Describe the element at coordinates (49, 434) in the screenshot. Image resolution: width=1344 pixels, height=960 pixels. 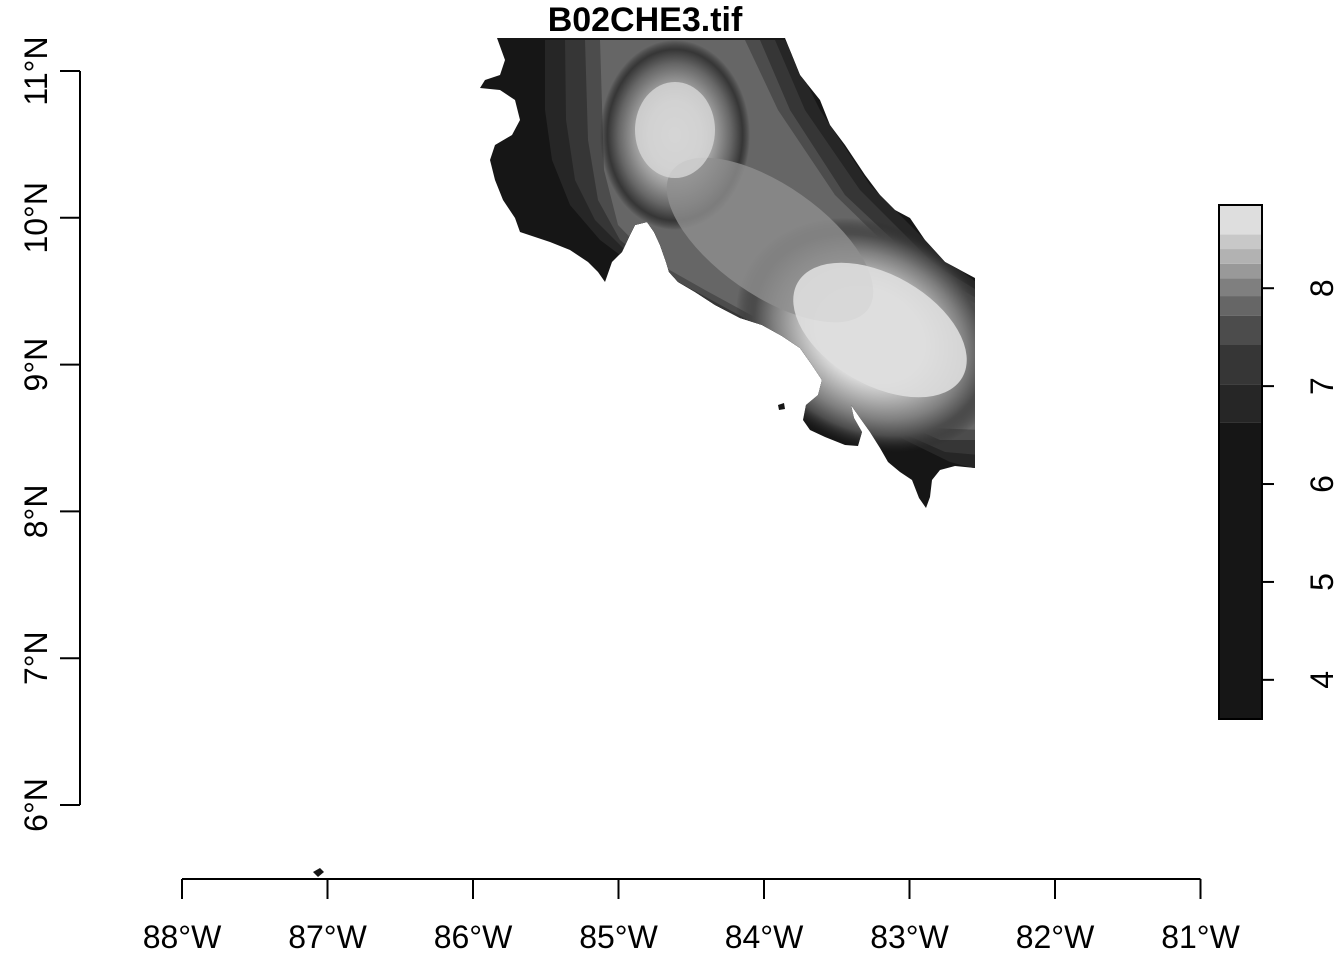
I see `y-axis: 6°N 7°N 8°N 9°N 10°N 11°N` at that location.